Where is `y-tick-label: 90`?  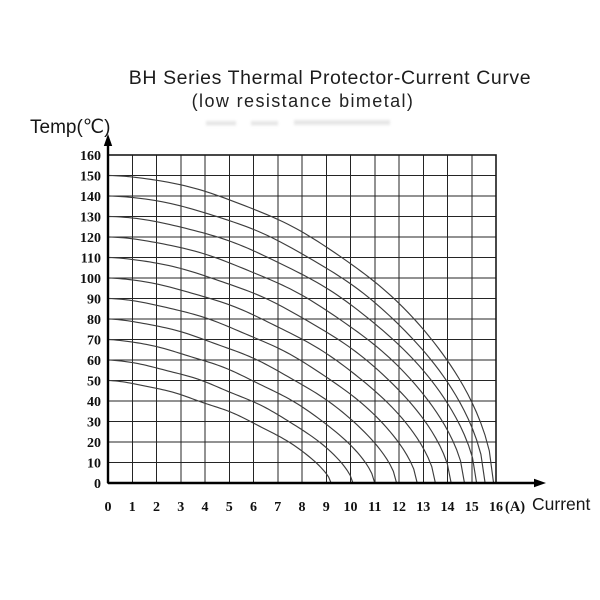
y-tick-label: 90 is located at coordinates (94, 300).